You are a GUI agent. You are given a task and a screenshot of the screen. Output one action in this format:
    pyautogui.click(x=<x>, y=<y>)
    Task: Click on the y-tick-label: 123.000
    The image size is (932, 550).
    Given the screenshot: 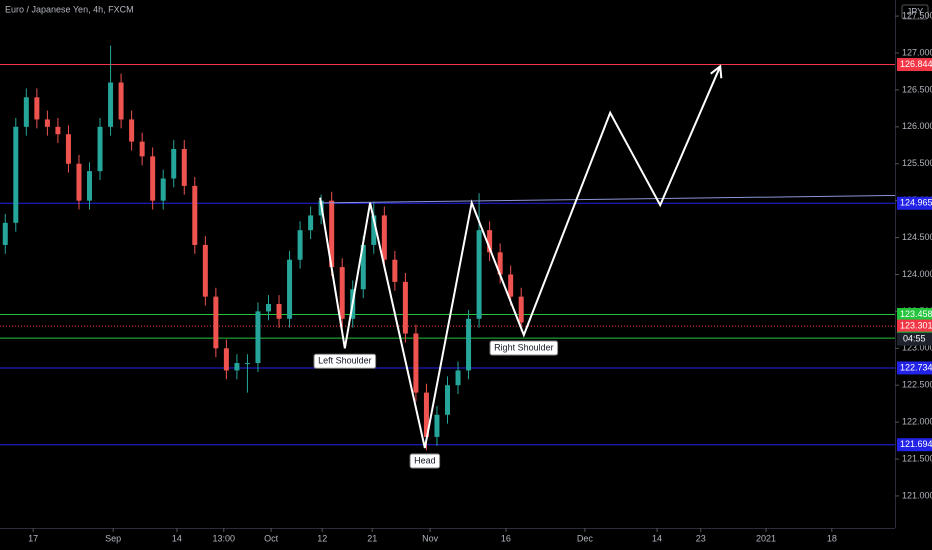 What is the action you would take?
    pyautogui.click(x=917, y=348)
    